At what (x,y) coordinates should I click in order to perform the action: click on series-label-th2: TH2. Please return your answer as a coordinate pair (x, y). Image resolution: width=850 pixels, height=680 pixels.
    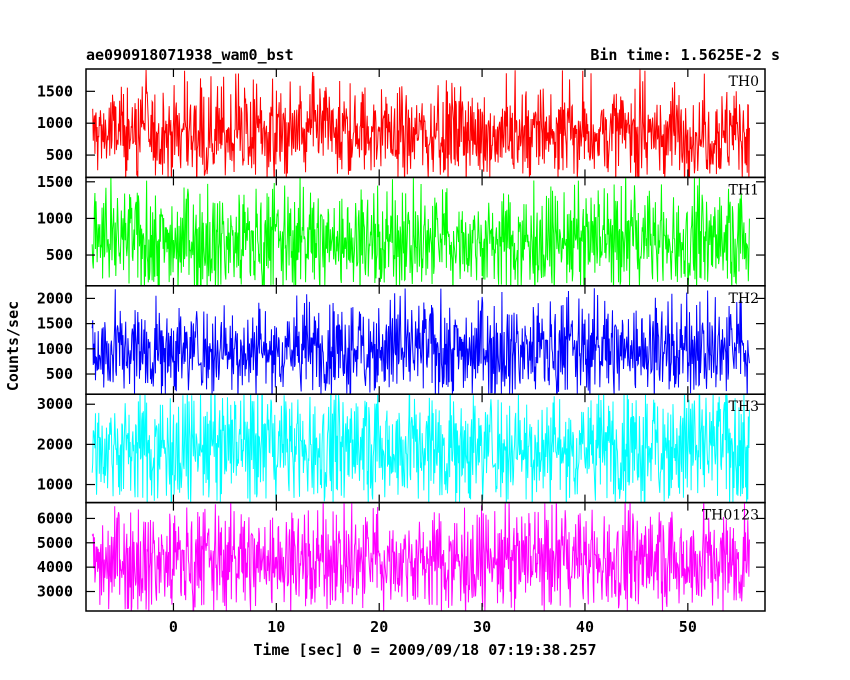
    Looking at the image, I should click on (744, 299).